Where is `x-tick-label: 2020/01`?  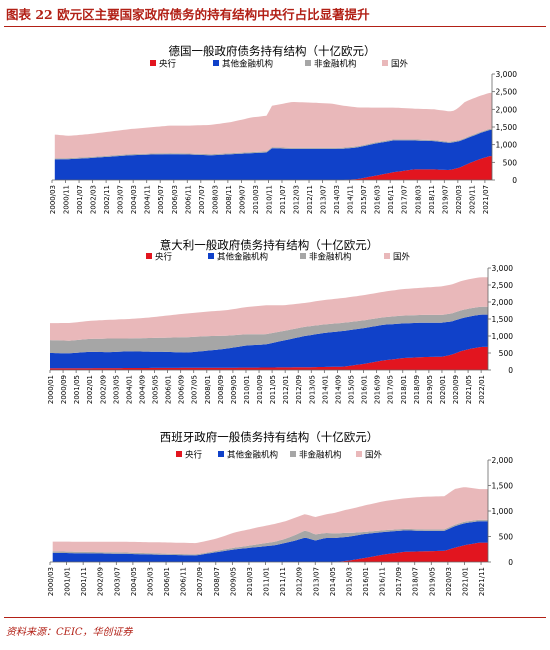
x-tick-label: 2020/01 is located at coordinates (443, 389).